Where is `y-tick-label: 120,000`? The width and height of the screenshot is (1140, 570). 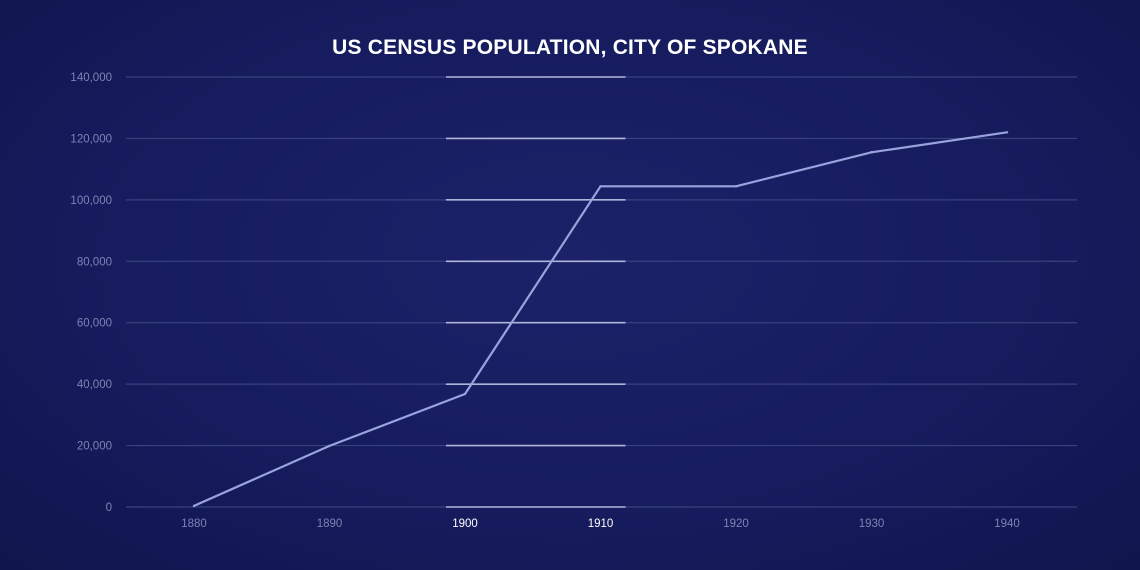 y-tick-label: 120,000 is located at coordinates (91, 139).